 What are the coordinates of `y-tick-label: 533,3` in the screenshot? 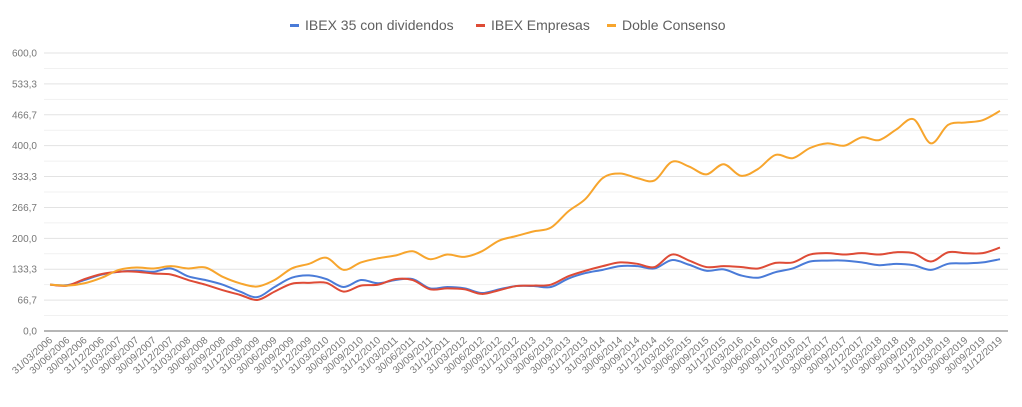 It's located at (24, 84).